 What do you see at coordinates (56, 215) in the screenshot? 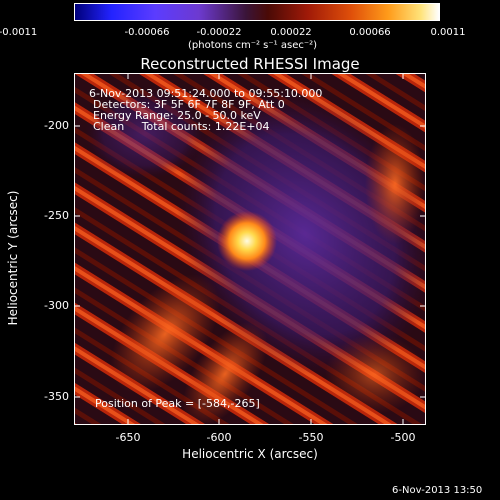
I see `y-tick-label: -250` at bounding box center [56, 215].